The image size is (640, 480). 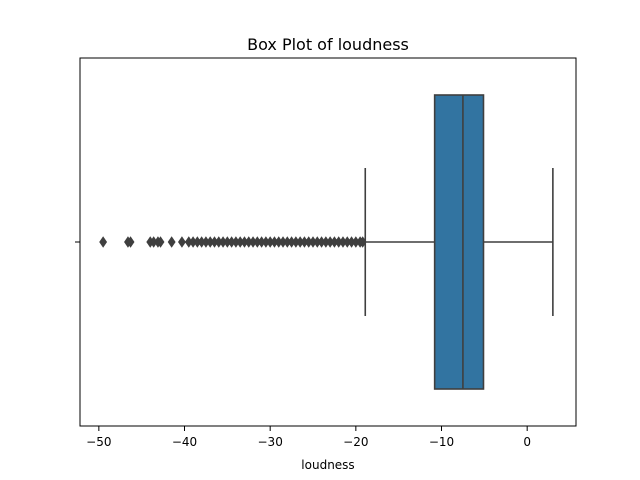 I want to click on x-tick-label: −50, so click(x=98, y=442).